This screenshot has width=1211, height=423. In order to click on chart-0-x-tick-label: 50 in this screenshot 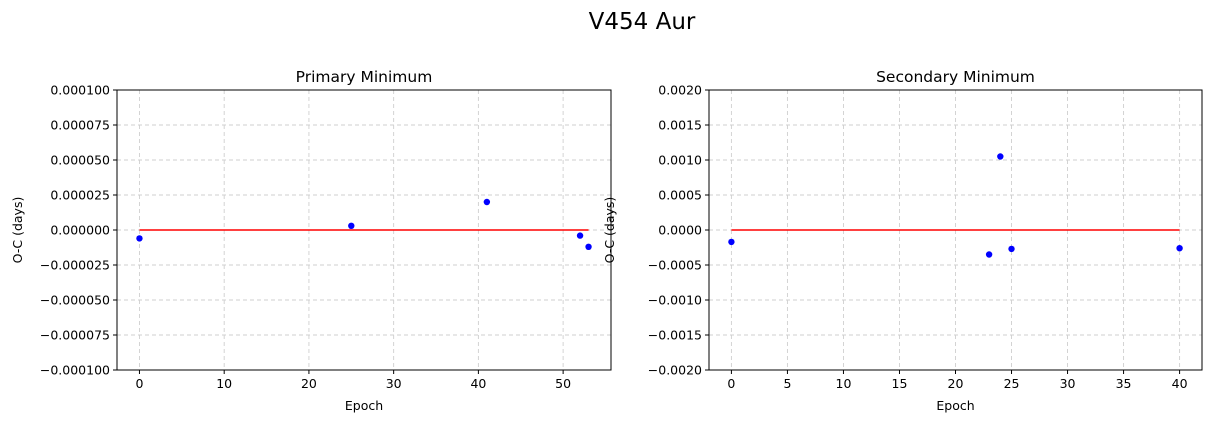, I will do `click(563, 383)`.